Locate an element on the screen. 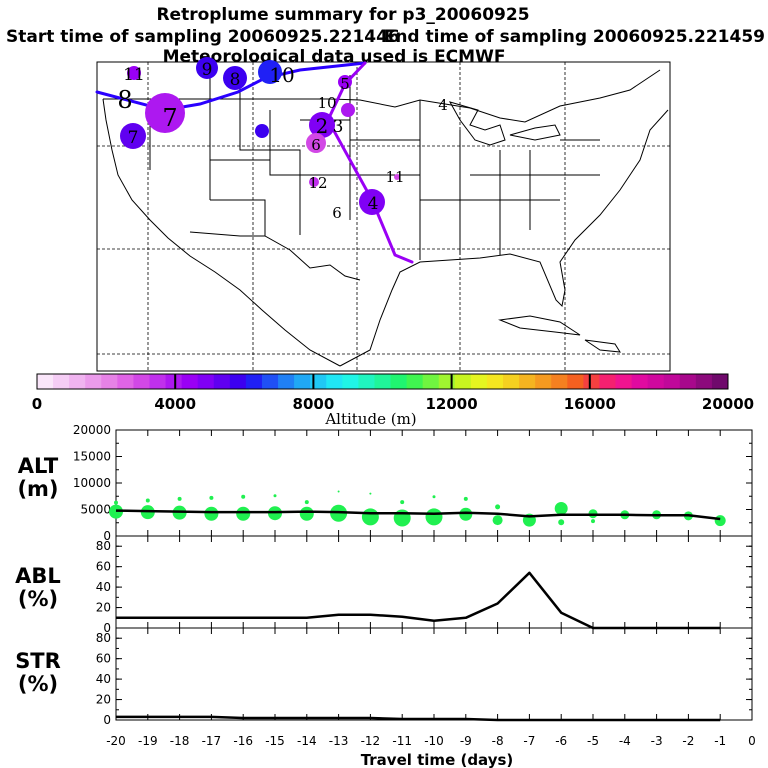  y-tick-label: 15000 is located at coordinates (92, 457).